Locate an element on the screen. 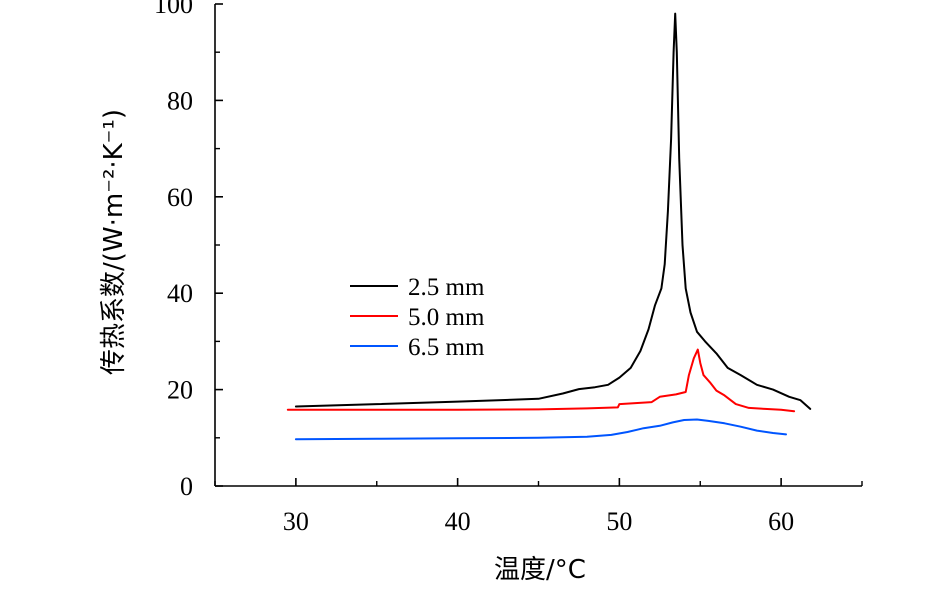 Image resolution: width=945 pixels, height=592 pixels. y-tick-label: 60 is located at coordinates (180, 197).